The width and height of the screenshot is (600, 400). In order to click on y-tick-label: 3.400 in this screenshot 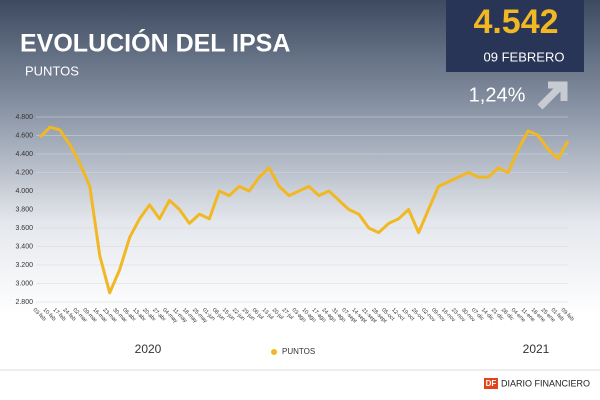, I will do `click(24, 246)`.